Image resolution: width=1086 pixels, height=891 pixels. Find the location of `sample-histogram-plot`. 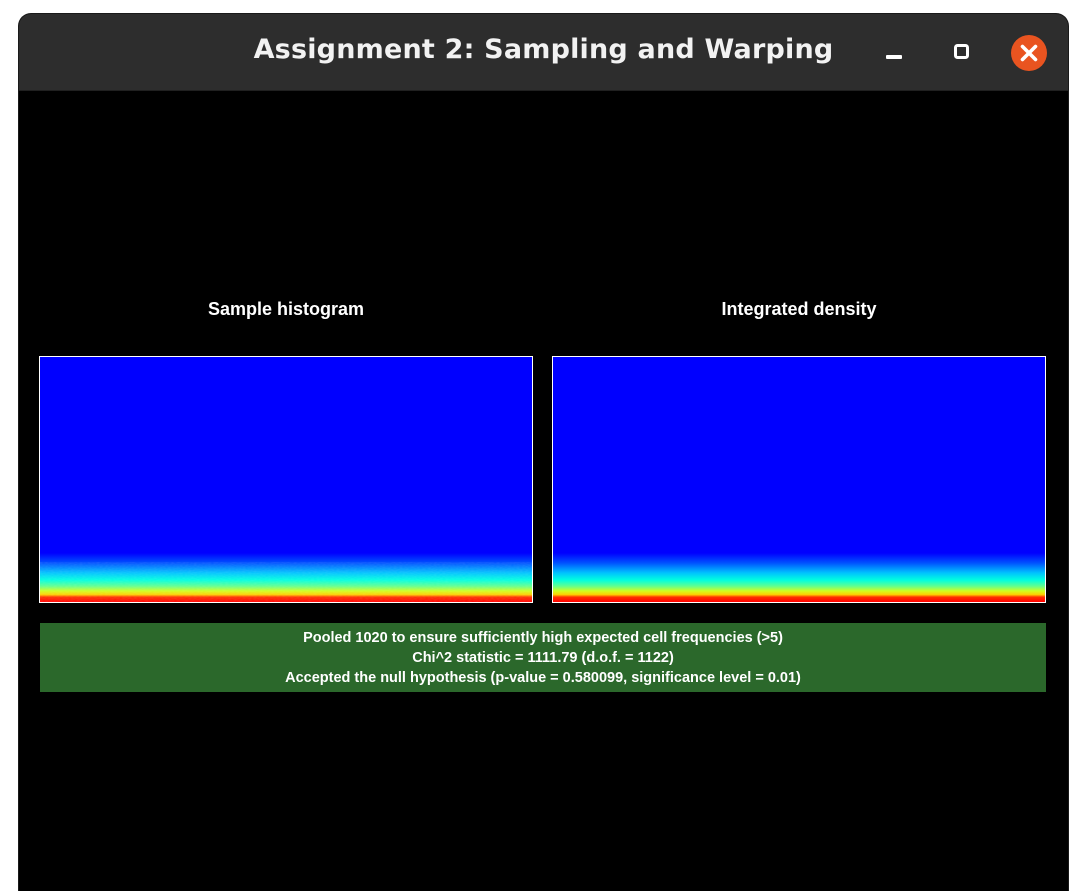

sample-histogram-plot is located at coordinates (286, 479).